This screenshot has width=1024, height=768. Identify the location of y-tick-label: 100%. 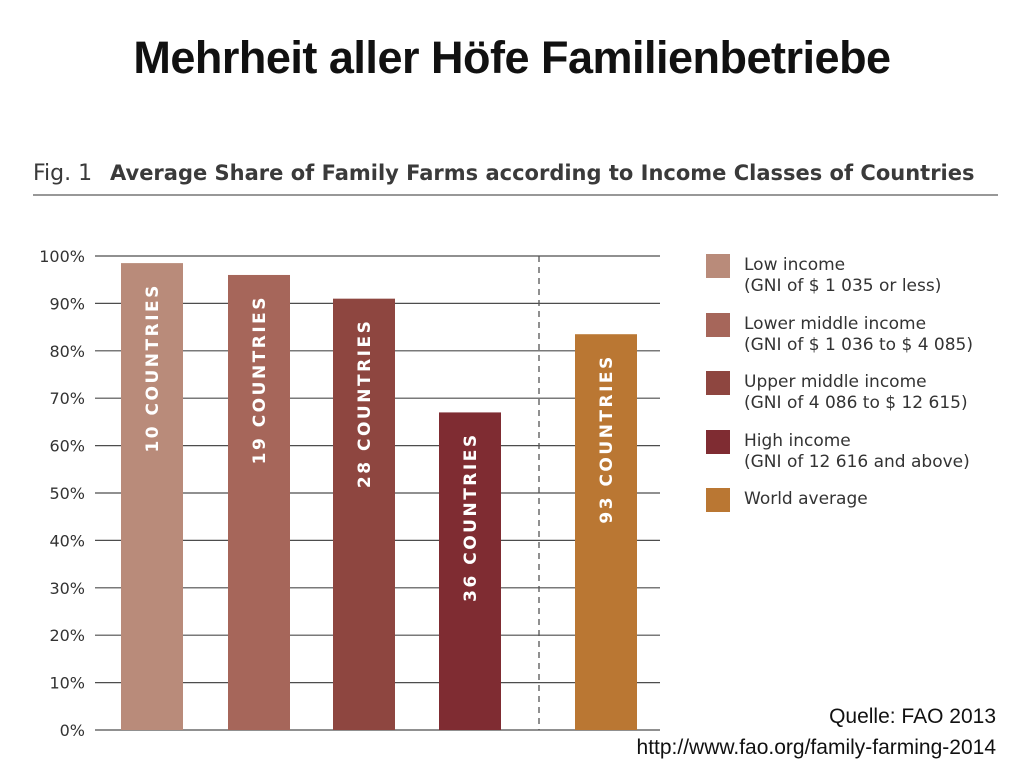
(62, 256).